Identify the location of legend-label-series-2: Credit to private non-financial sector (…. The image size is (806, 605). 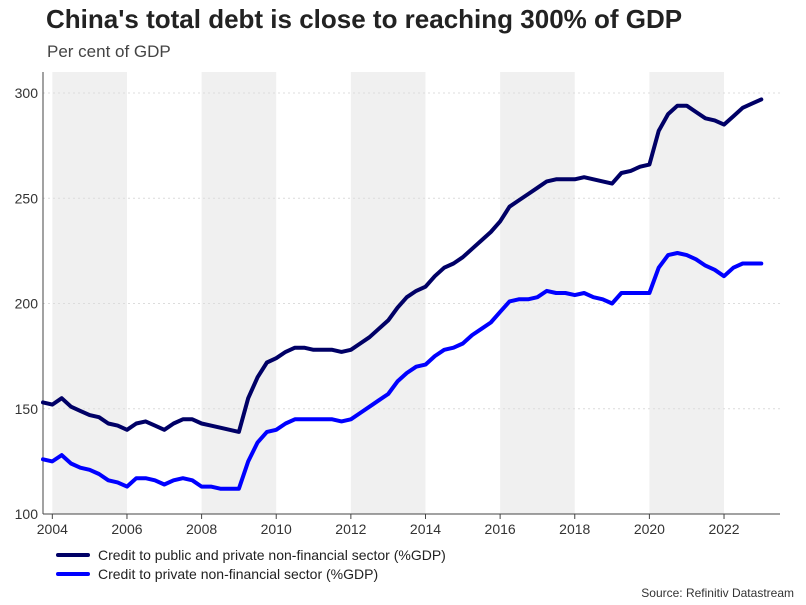
(238, 573).